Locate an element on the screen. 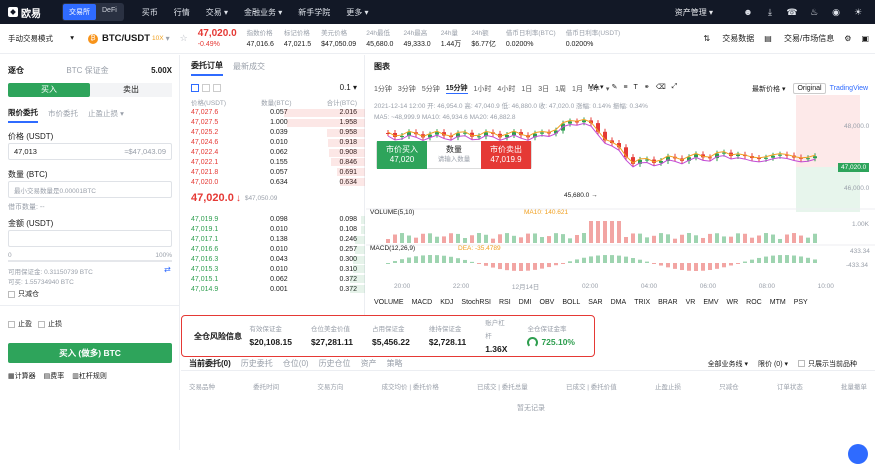 The image size is (875, 464). indicator-tab: SAR is located at coordinates (595, 302).